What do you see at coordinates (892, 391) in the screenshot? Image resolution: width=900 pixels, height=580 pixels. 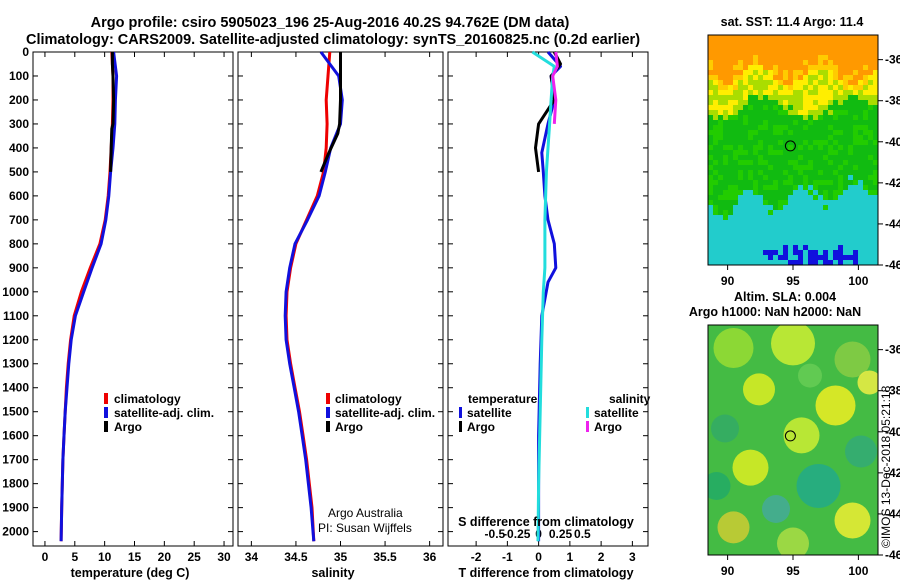 I see `map-y-tick-label: -38` at bounding box center [892, 391].